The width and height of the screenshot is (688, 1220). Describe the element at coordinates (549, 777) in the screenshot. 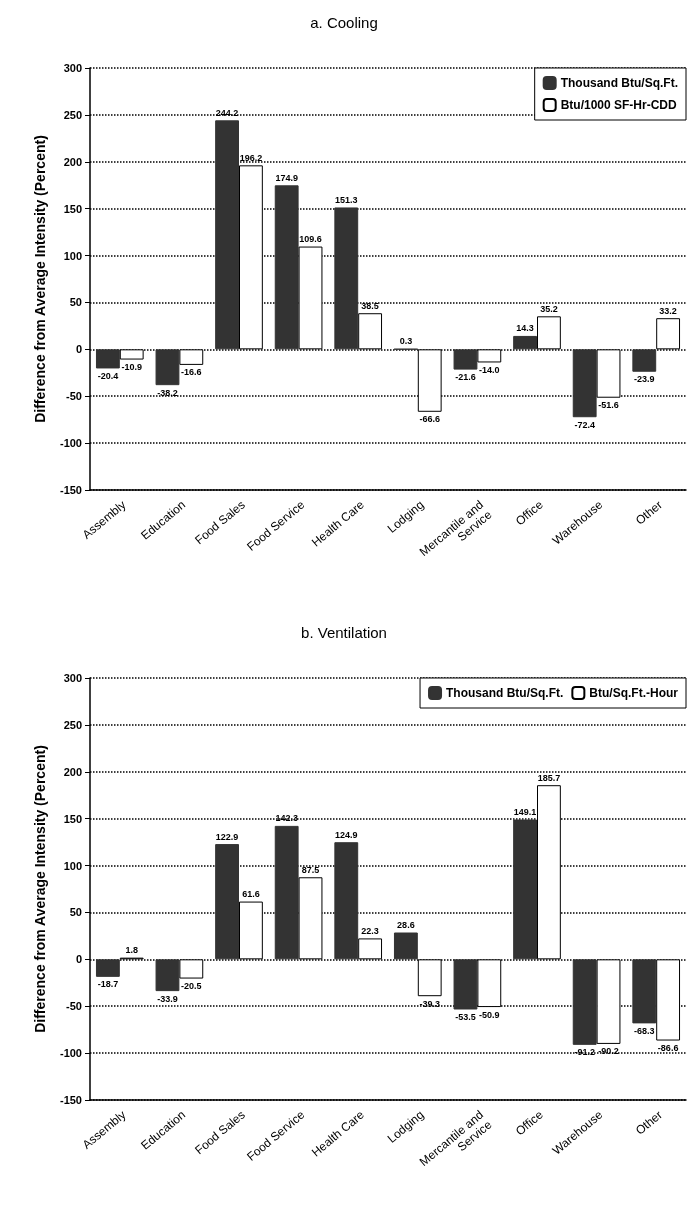

I see `data-label: 185.7` at that location.